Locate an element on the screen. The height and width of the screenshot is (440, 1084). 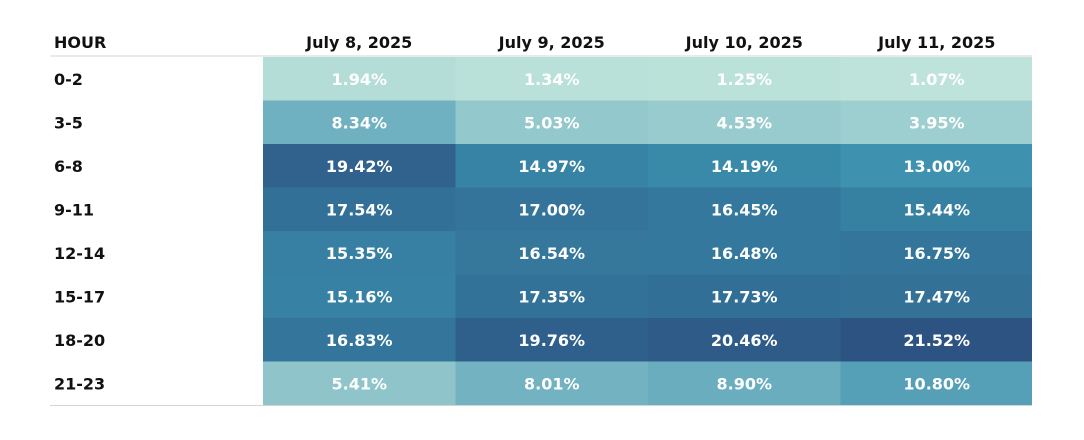
cell-value-label: 4.53% is located at coordinates (744, 122).